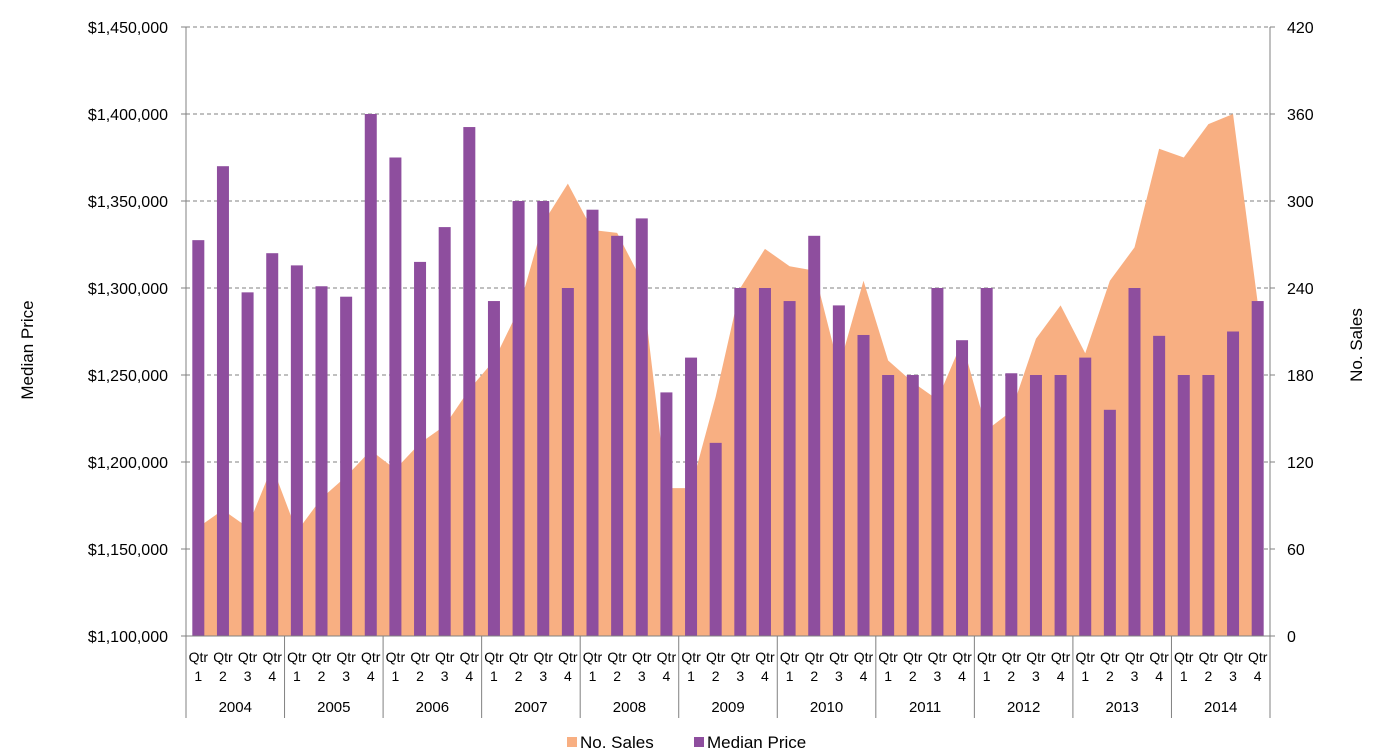 Image resolution: width=1375 pixels, height=756 pixels. What do you see at coordinates (699, 742) in the screenshot?
I see `legend-swatch-price` at bounding box center [699, 742].